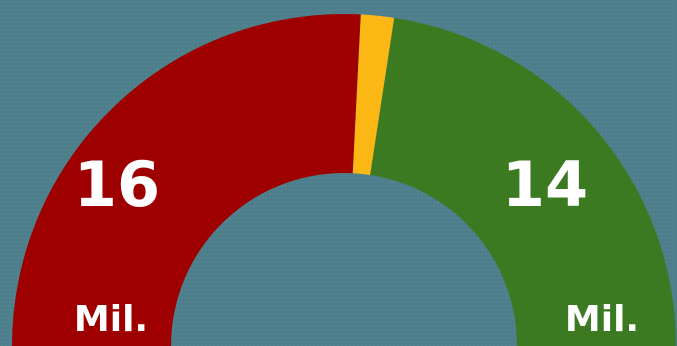 This screenshot has width=677, height=346. I want to click on left-unit-label: Mil., so click(111, 319).